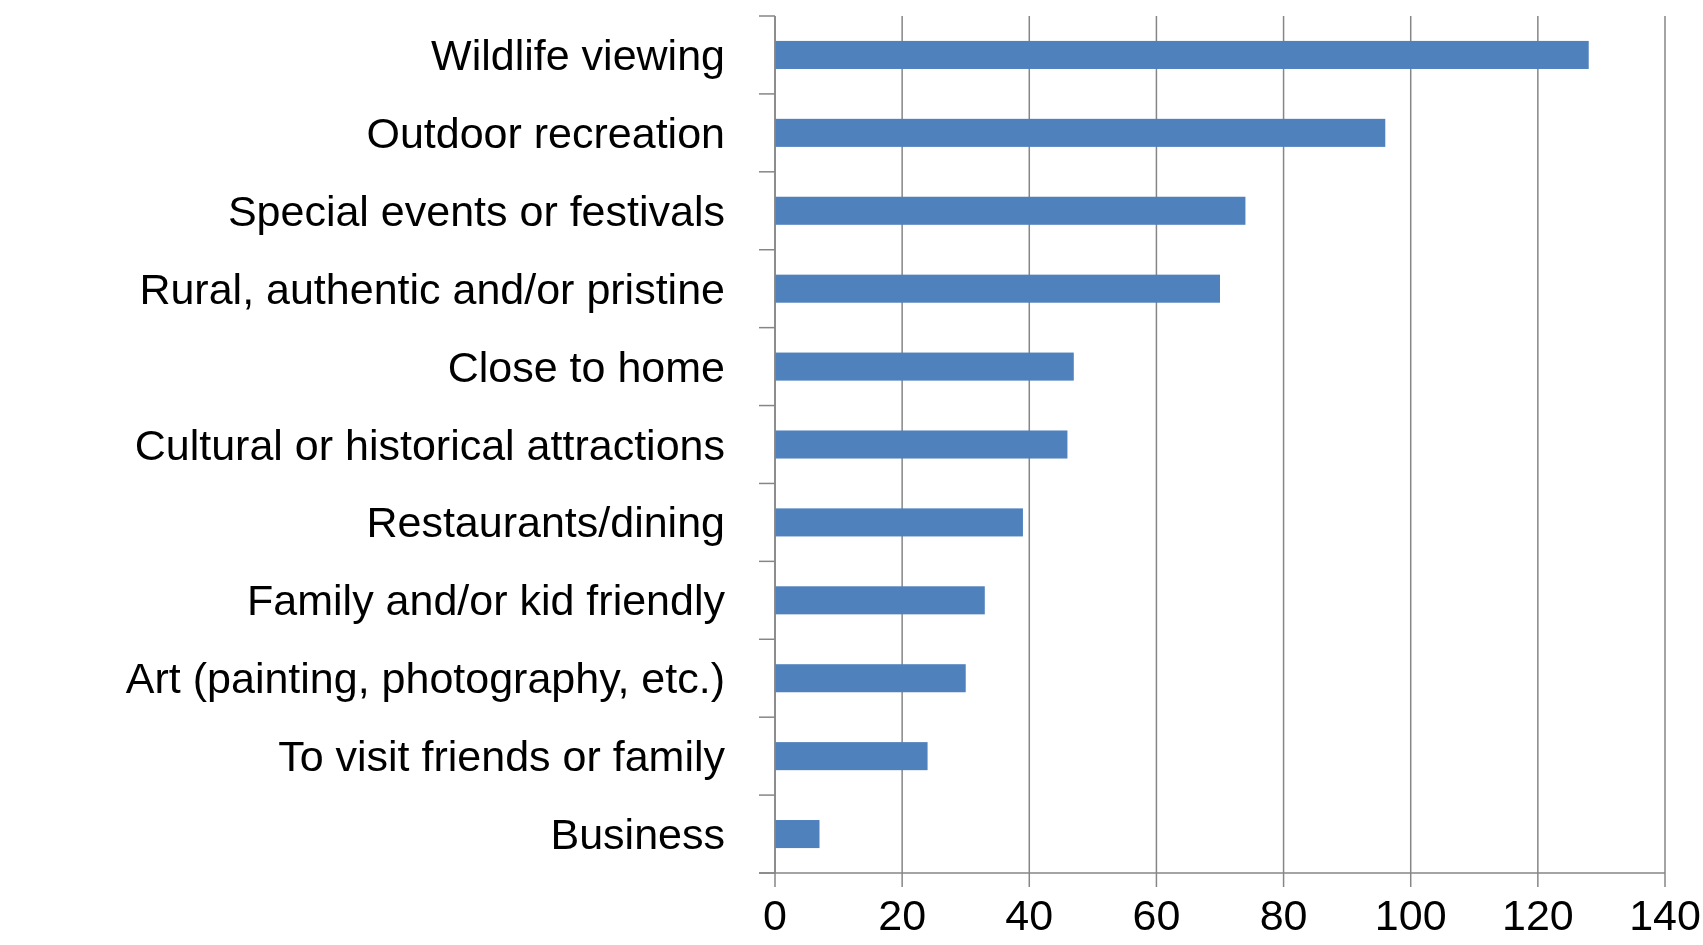  Describe the element at coordinates (486, 600) in the screenshot. I see `y-tick-label: Family and/or kid friendly` at that location.